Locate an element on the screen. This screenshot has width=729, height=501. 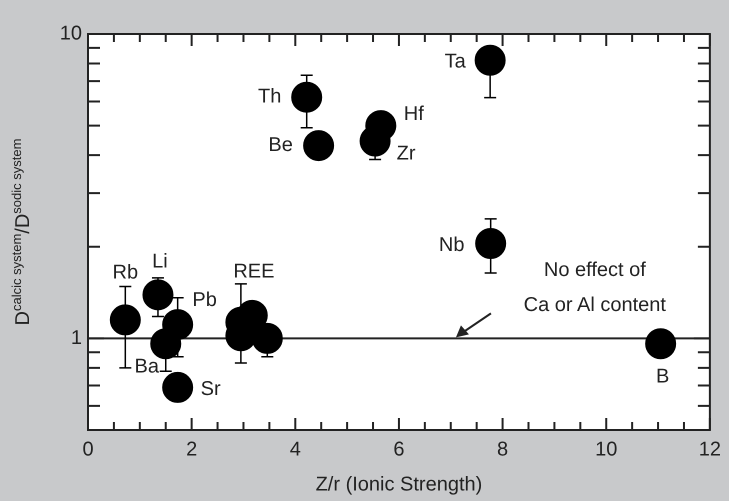
x-tick-label: 6 is located at coordinates (398, 449).